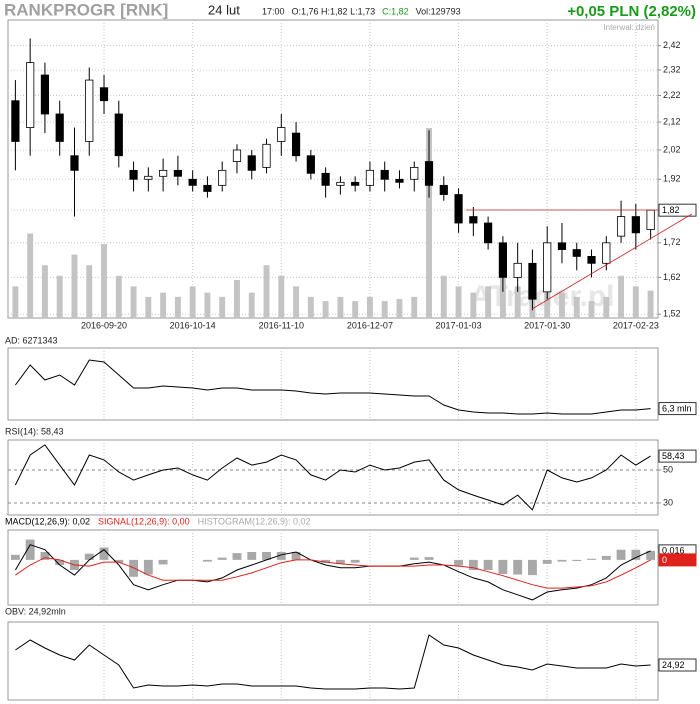 This screenshot has height=704, width=700. What do you see at coordinates (664, 560) in the screenshot?
I see `last-value-label: 0` at bounding box center [664, 560].